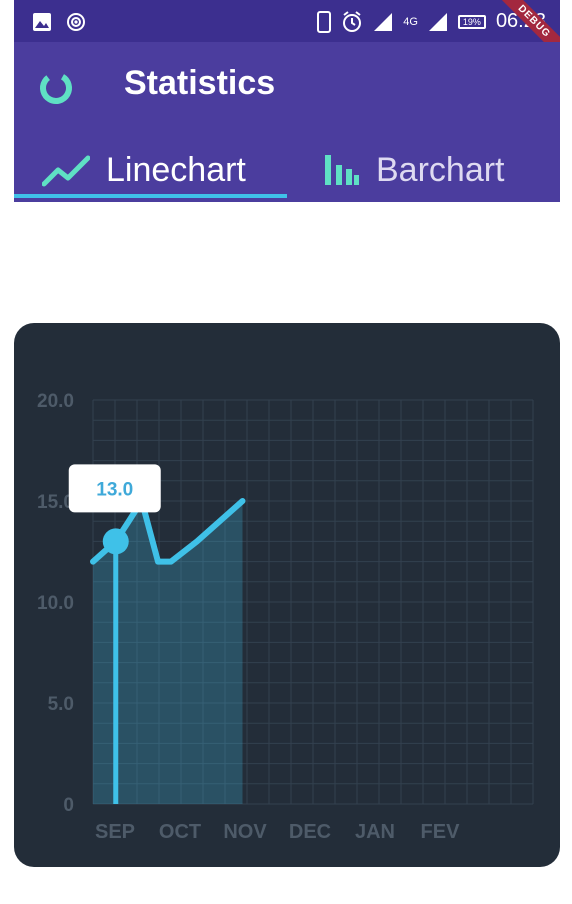  I want to click on network-type: 4G, so click(410, 21).